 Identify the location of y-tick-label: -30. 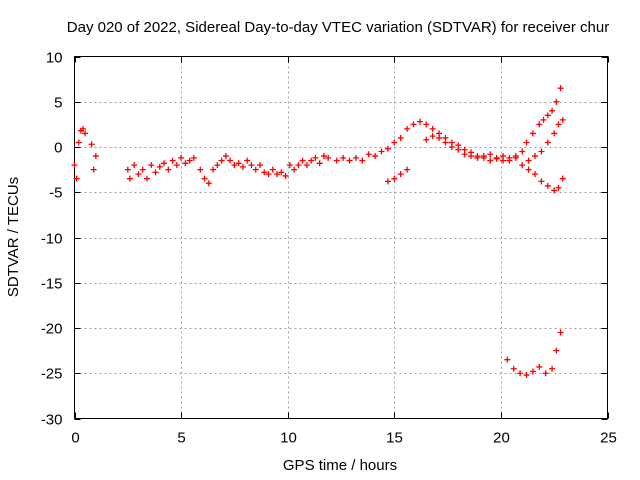
(52, 420).